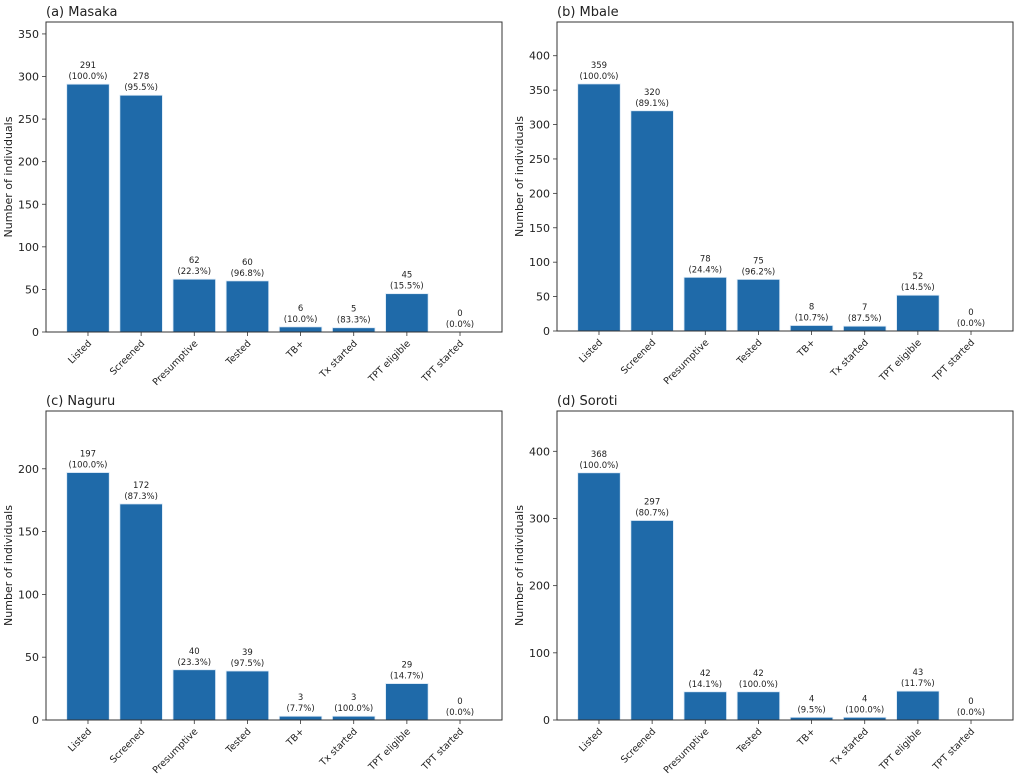 This screenshot has width=1024, height=776. I want to click on data-label-count: 7, so click(864, 308).